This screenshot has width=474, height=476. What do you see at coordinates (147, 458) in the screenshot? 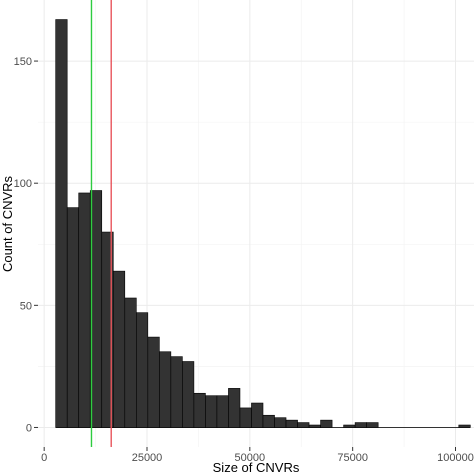
I see `x-tick-label: 25000` at bounding box center [147, 458].